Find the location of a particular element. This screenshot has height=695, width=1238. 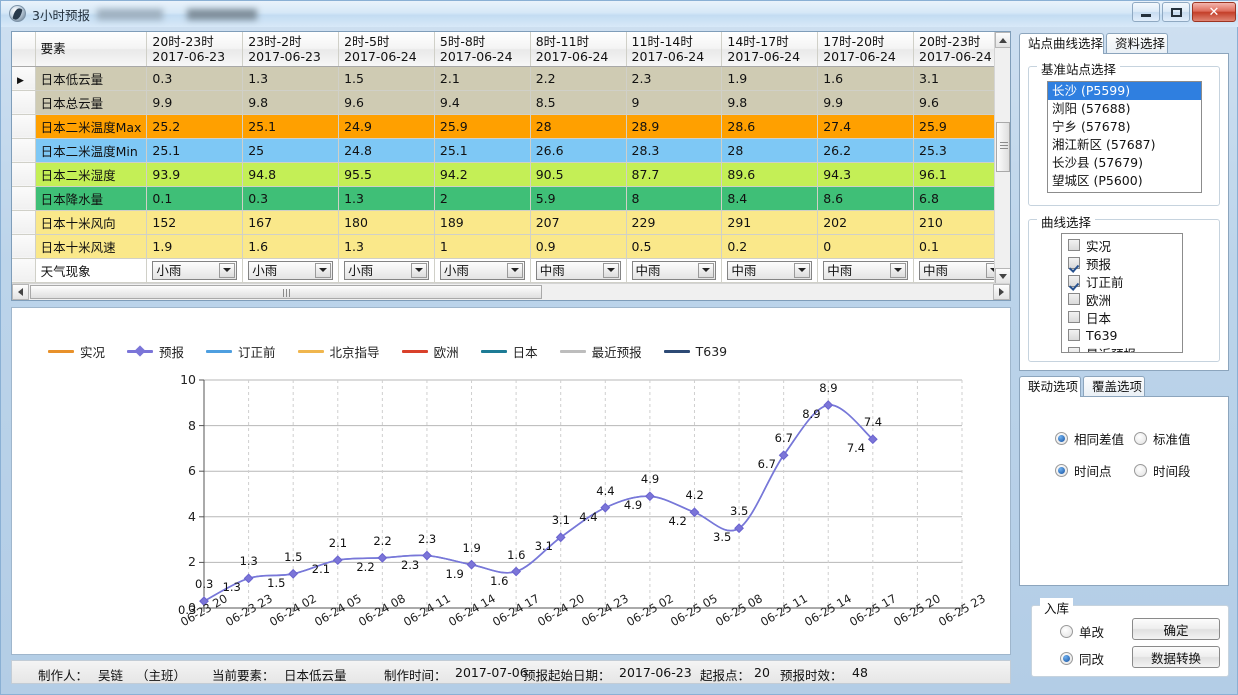

curve-checkbox-row: 订正前 is located at coordinates (1122, 281).